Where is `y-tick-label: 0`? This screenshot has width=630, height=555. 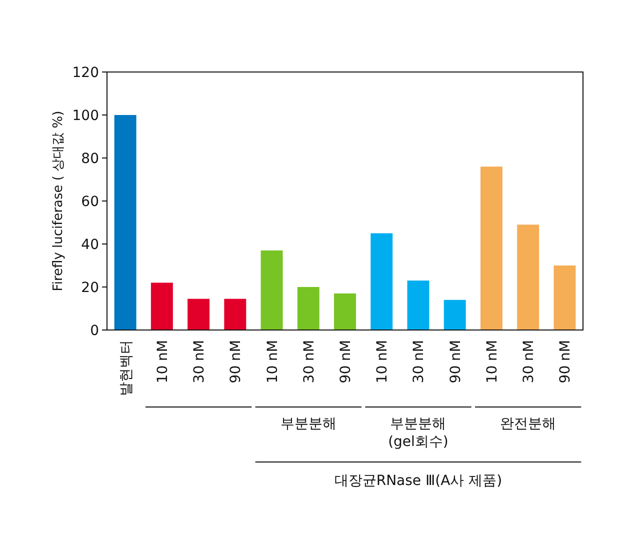 y-tick-label: 0 is located at coordinates (94, 331).